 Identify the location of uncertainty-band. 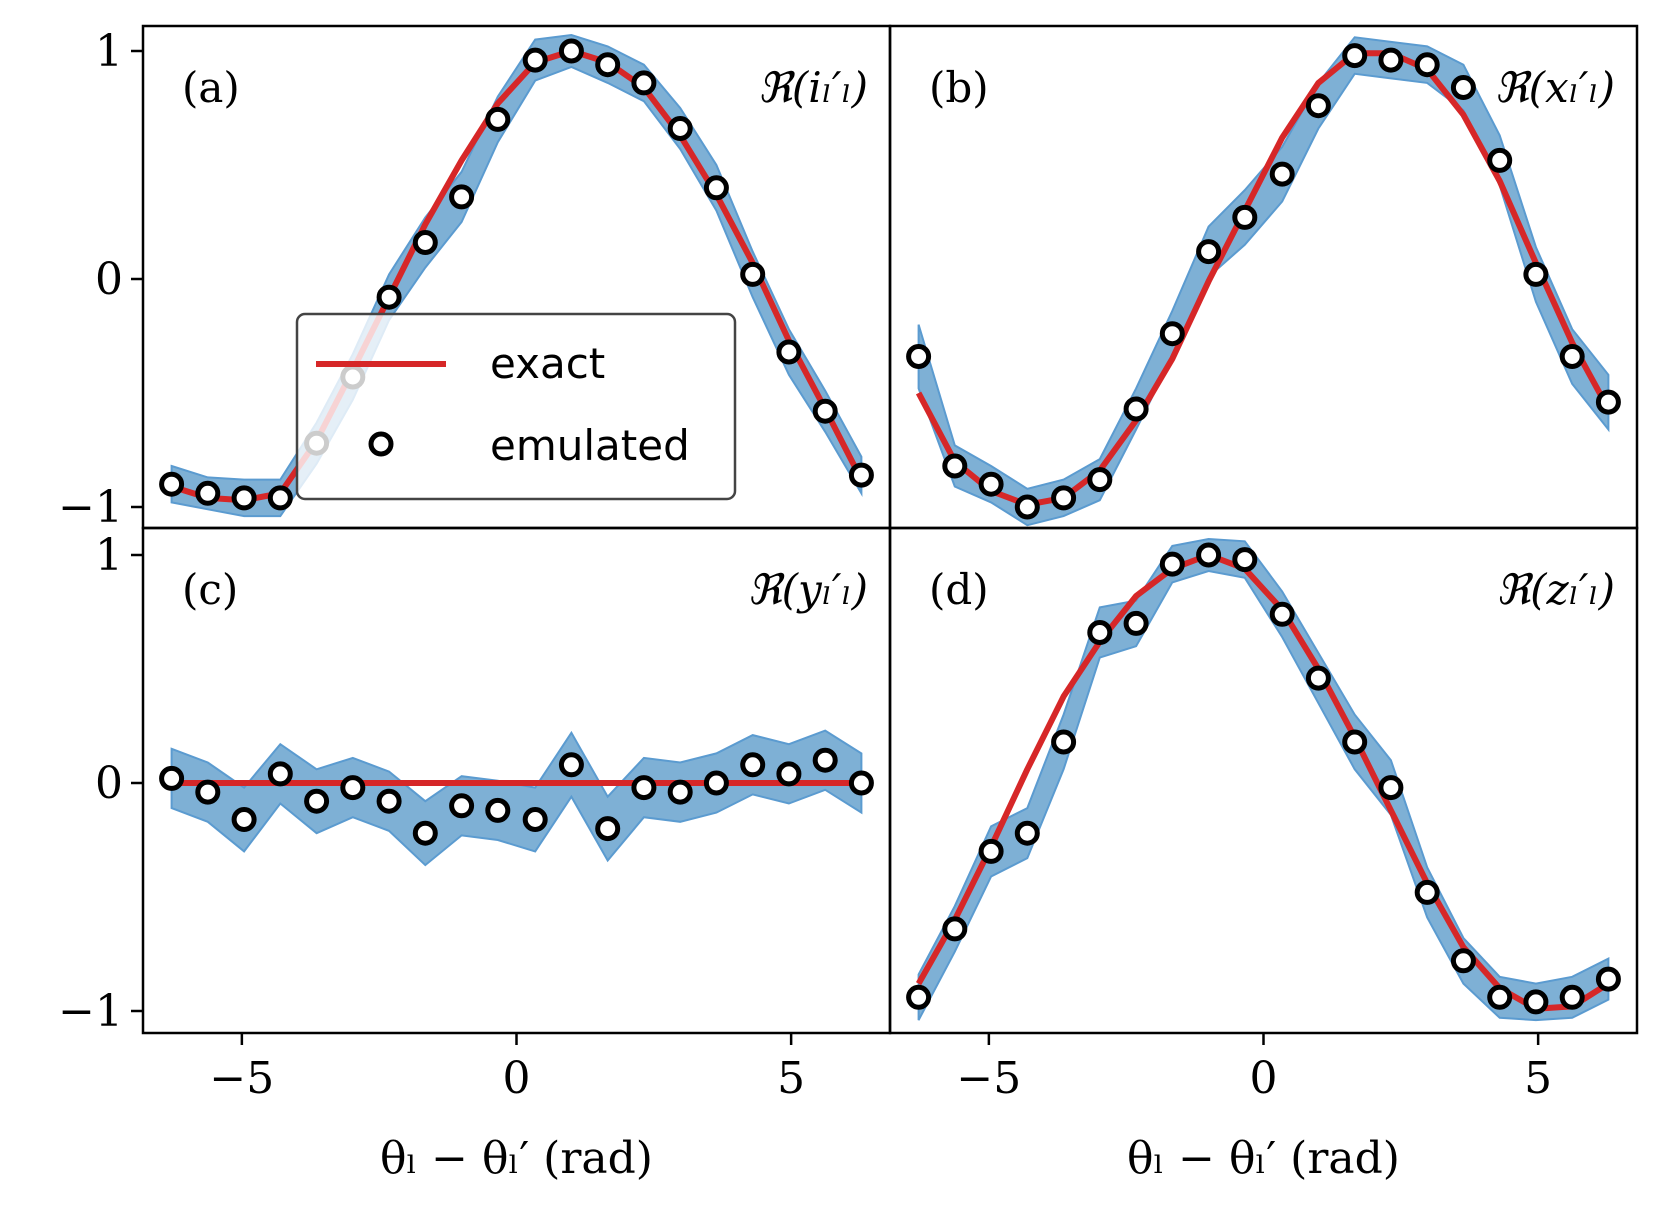
(516, 798).